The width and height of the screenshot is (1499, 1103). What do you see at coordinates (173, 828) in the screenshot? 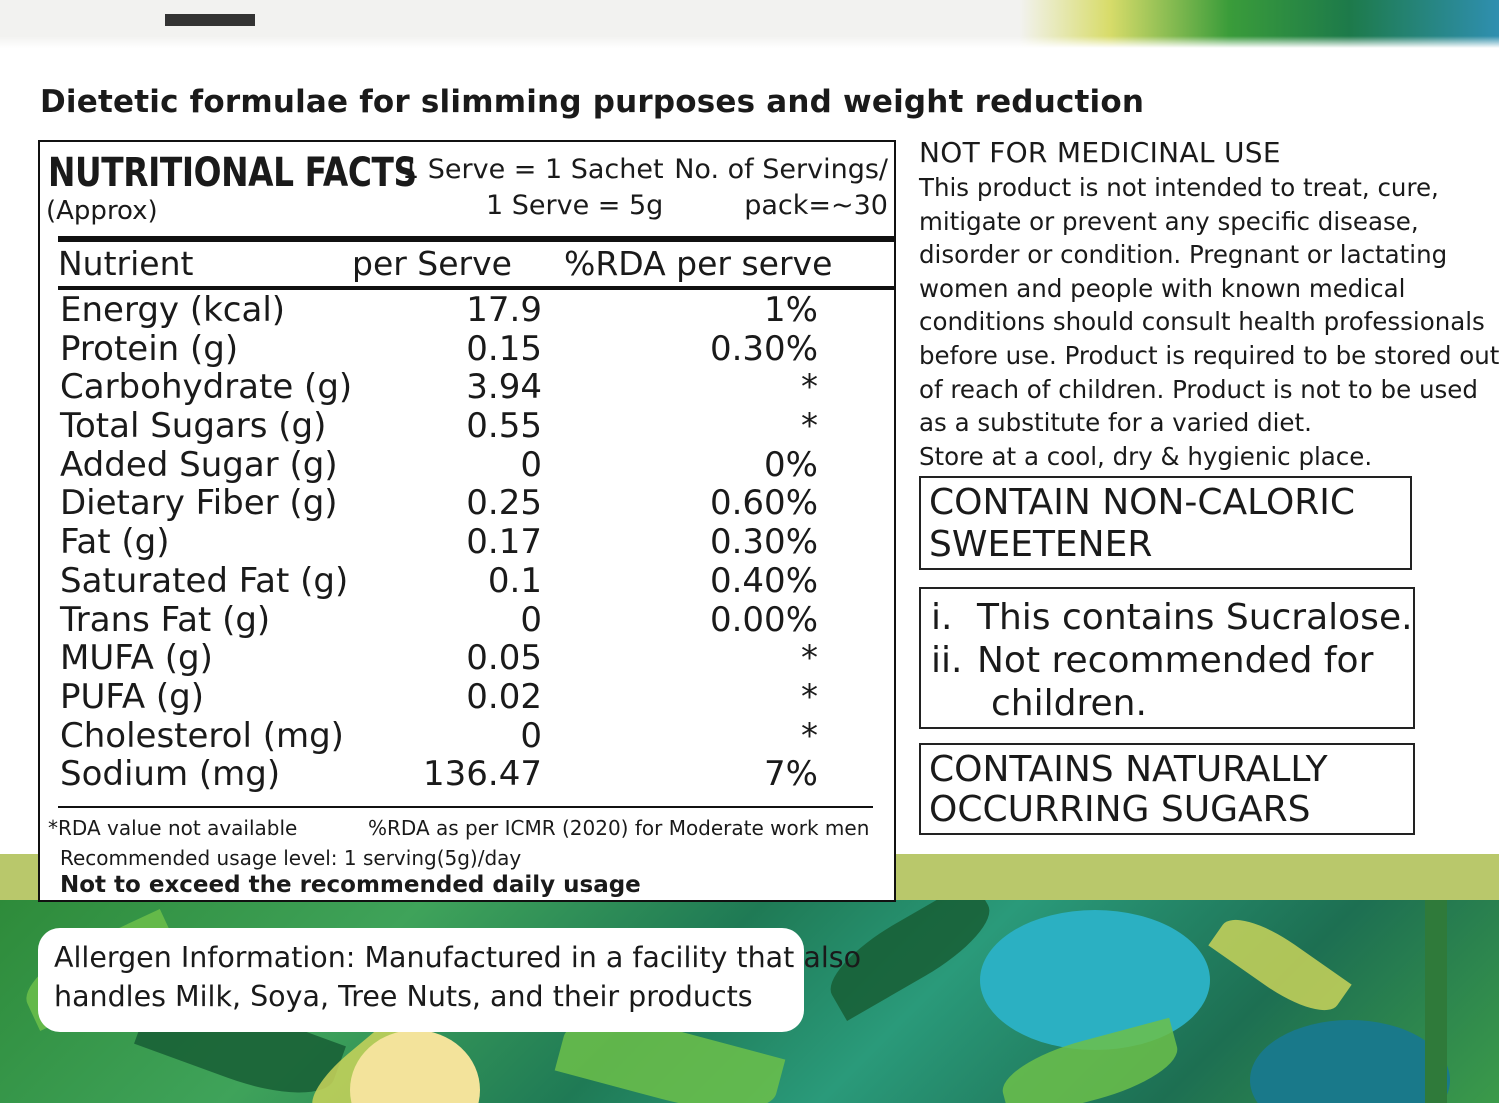
I see `rda-footnote: *RDA value not available` at bounding box center [173, 828].